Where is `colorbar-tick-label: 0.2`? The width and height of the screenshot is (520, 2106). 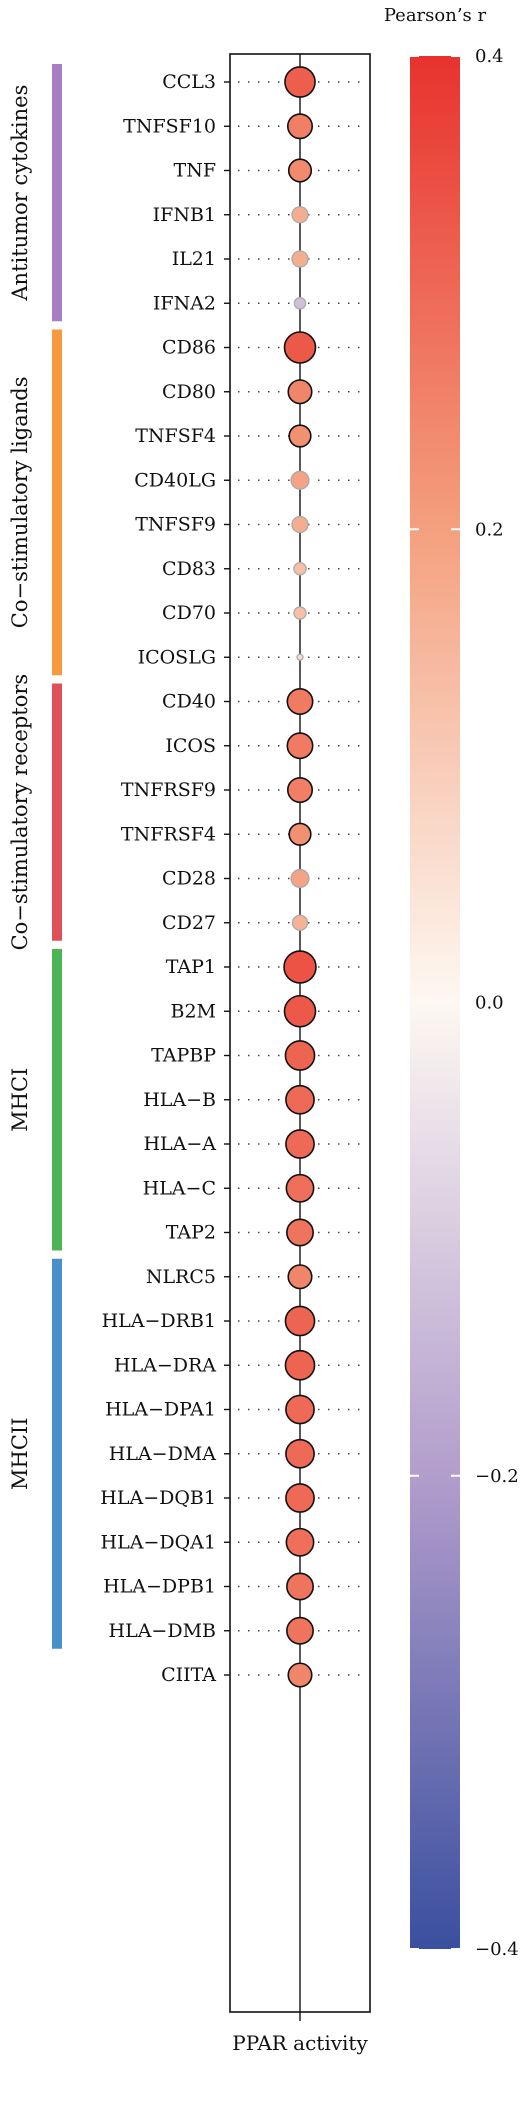
colorbar-tick-label: 0.2 is located at coordinates (489, 529).